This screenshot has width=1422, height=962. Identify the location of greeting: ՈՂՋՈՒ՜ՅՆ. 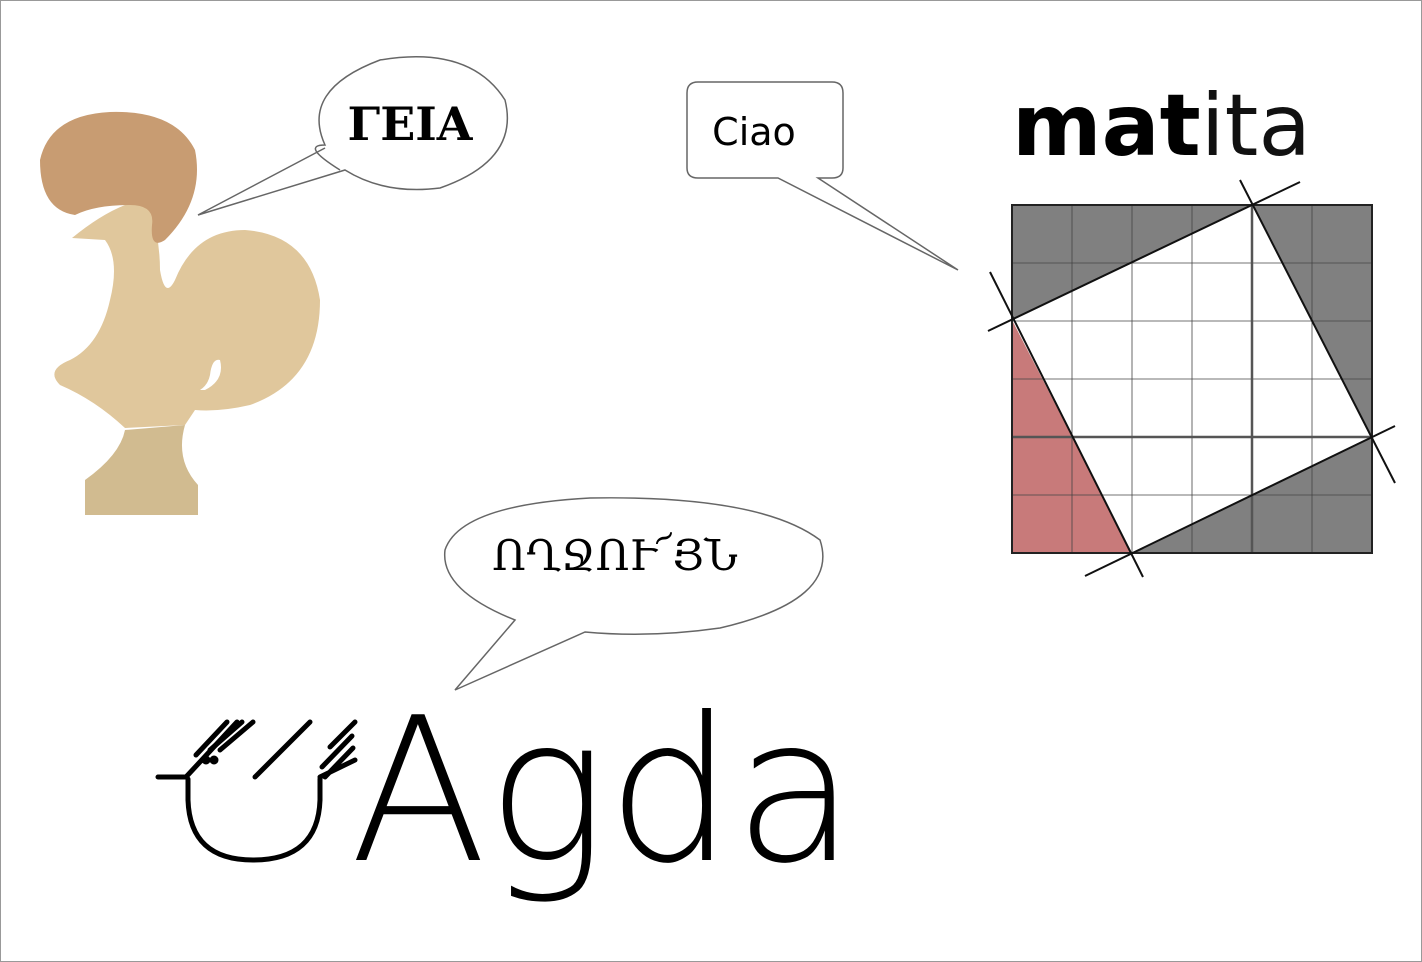
(614, 555).